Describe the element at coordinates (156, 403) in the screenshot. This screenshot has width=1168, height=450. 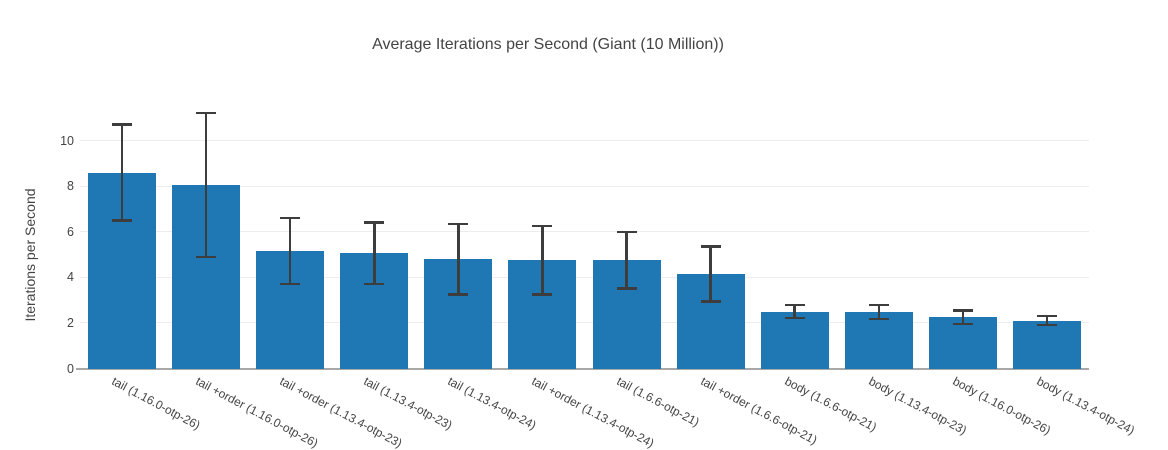
I see `x-tick-label: tail (1.16.0-otp-26)` at that location.